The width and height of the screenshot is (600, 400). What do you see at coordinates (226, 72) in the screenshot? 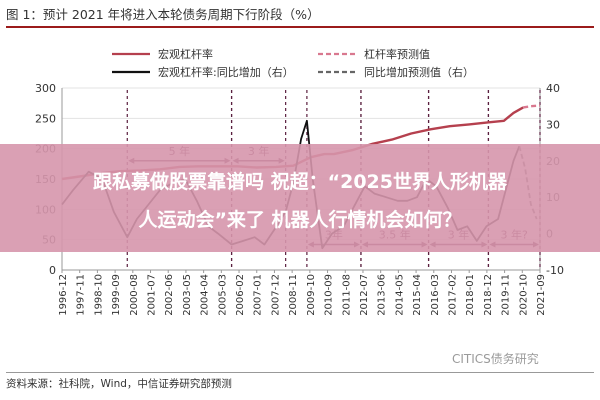
I see `legend-label: 宏观杠杆率:同比增加（右）` at bounding box center [226, 72].